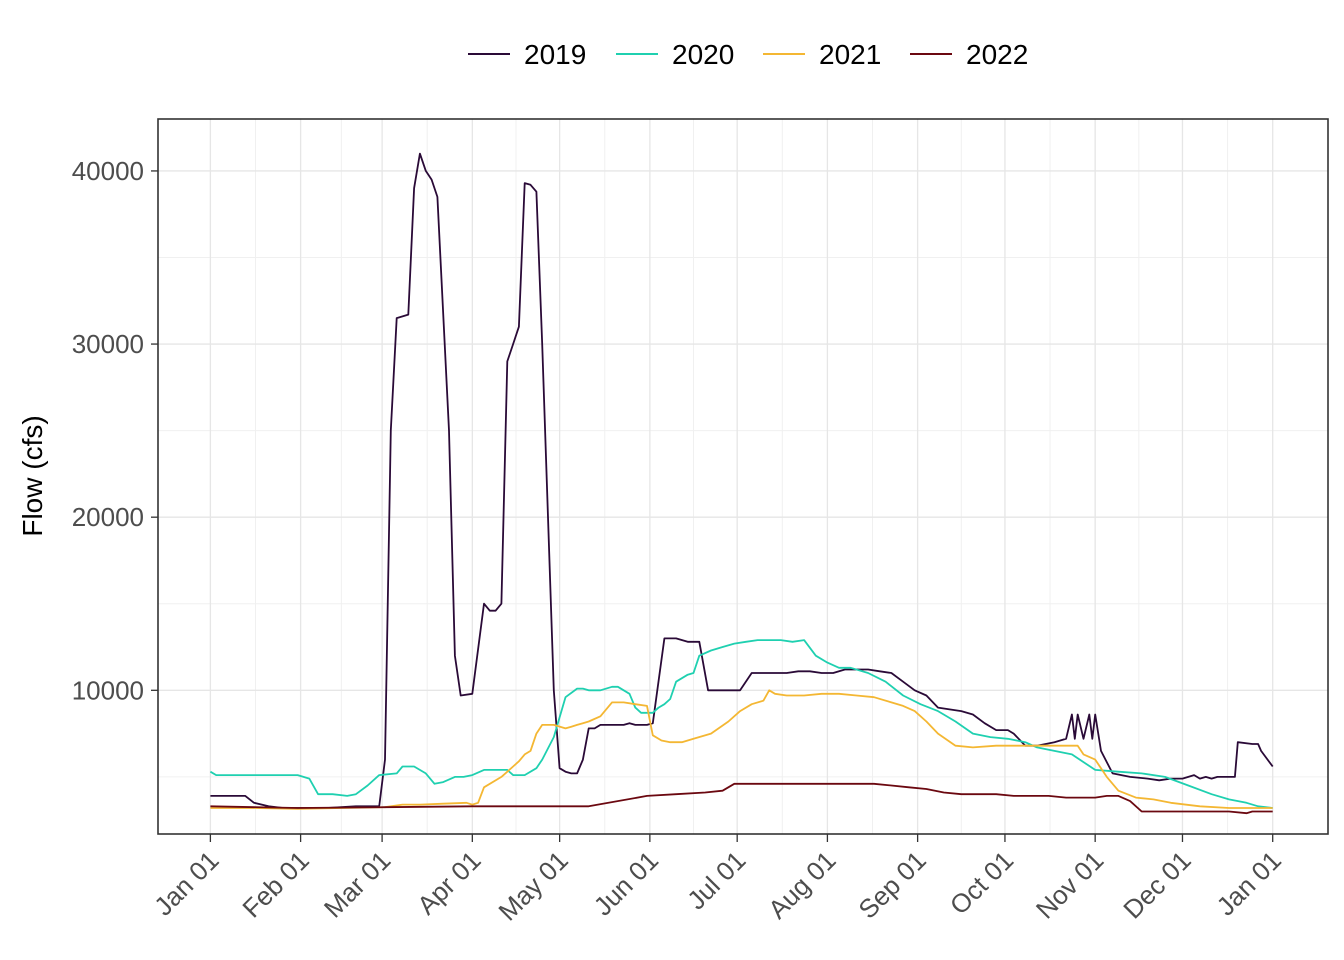 The image size is (1344, 960). Describe the element at coordinates (357, 884) in the screenshot. I see `x-tick-label: Mar 01` at that location.